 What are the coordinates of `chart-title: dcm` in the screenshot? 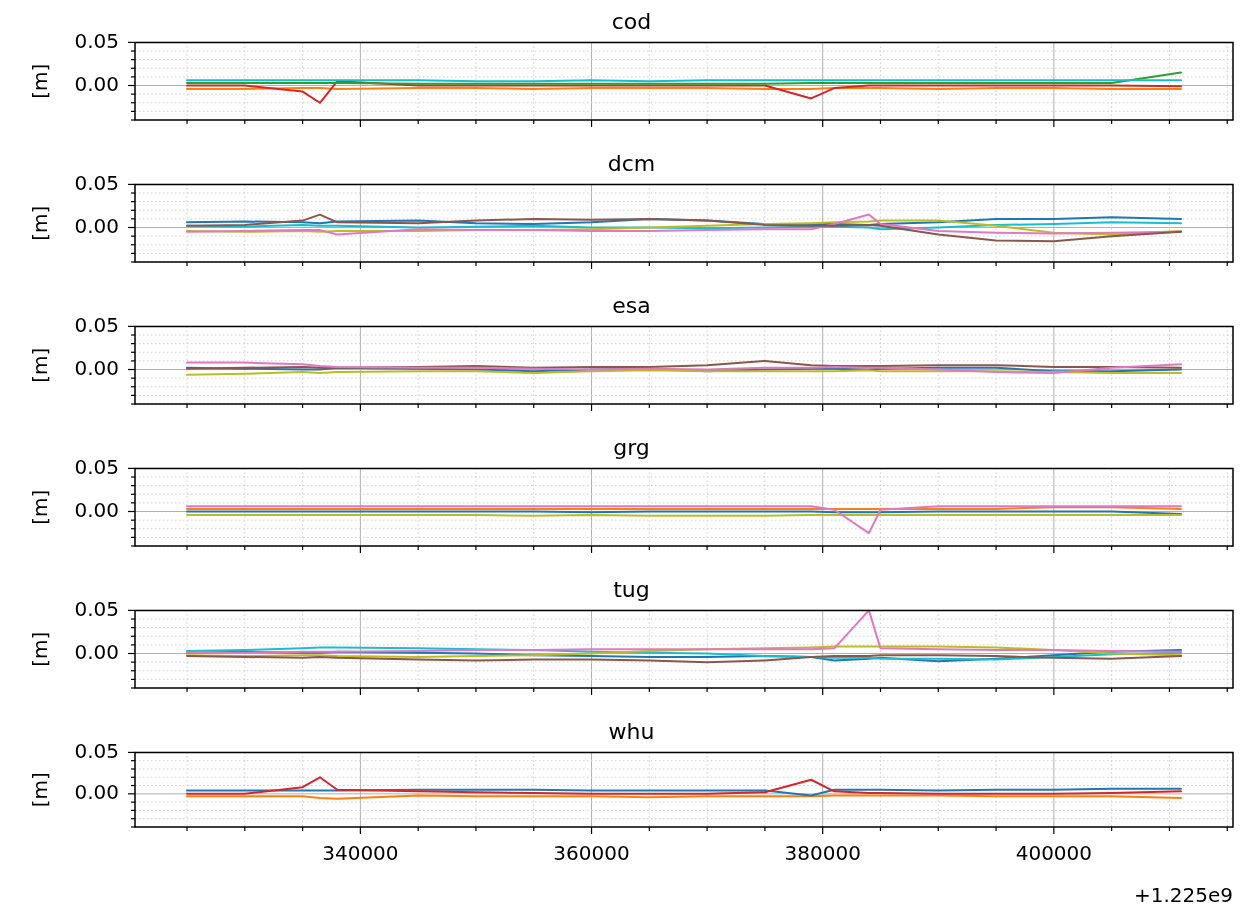 It's located at (631, 163).